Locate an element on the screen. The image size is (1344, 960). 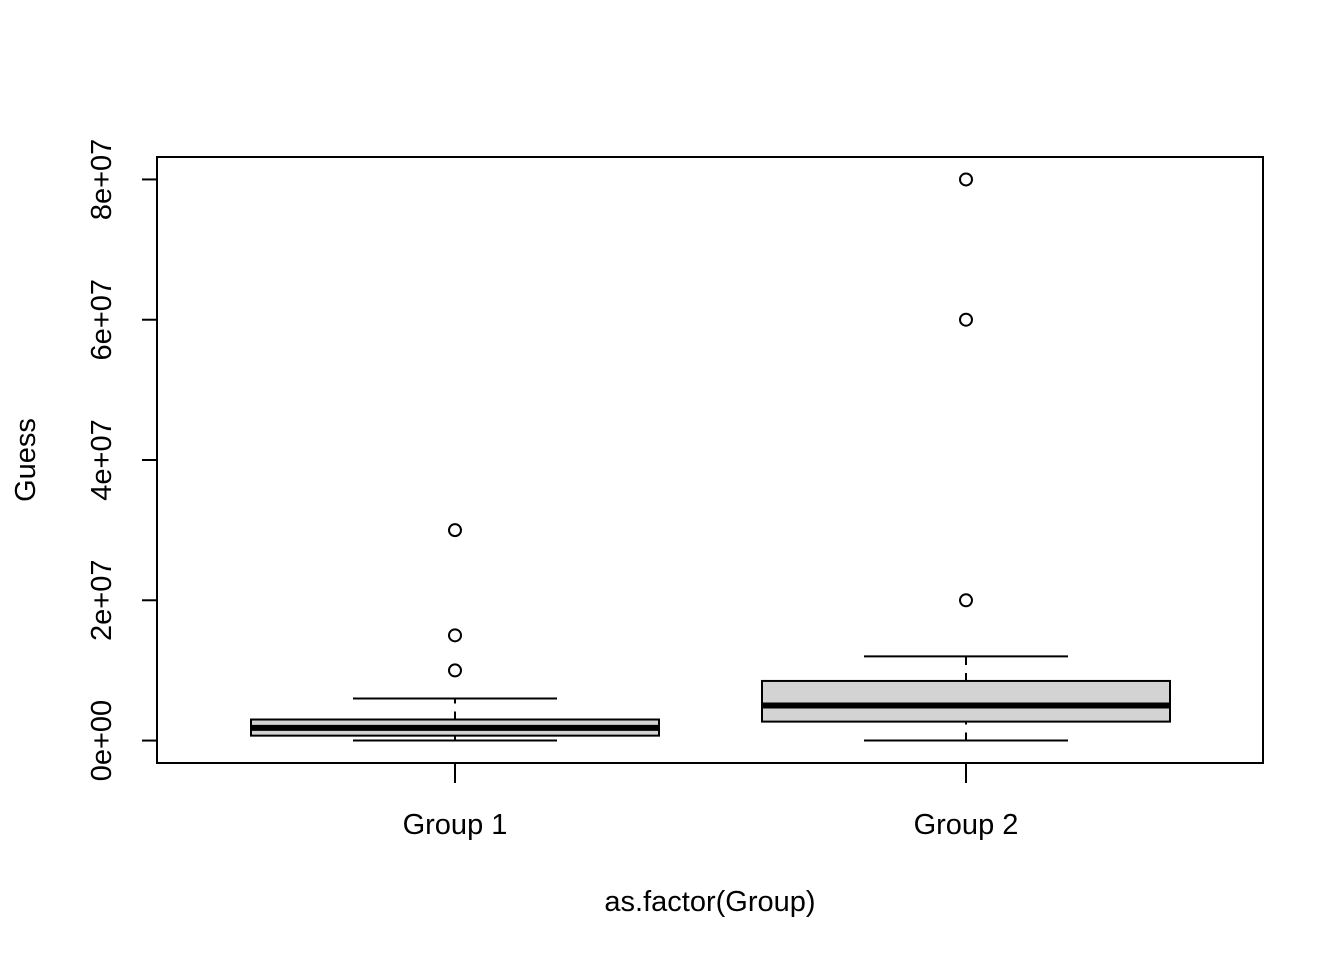
y-axis: 0e+00 2e+07 4e+07 6e+07 8e+07 is located at coordinates (122, 460).